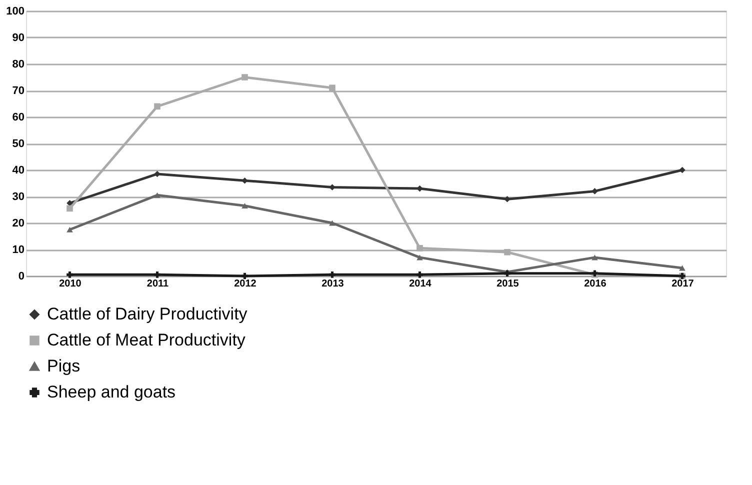 The image size is (752, 485). I want to click on y-tick-label: 70, so click(18, 91).